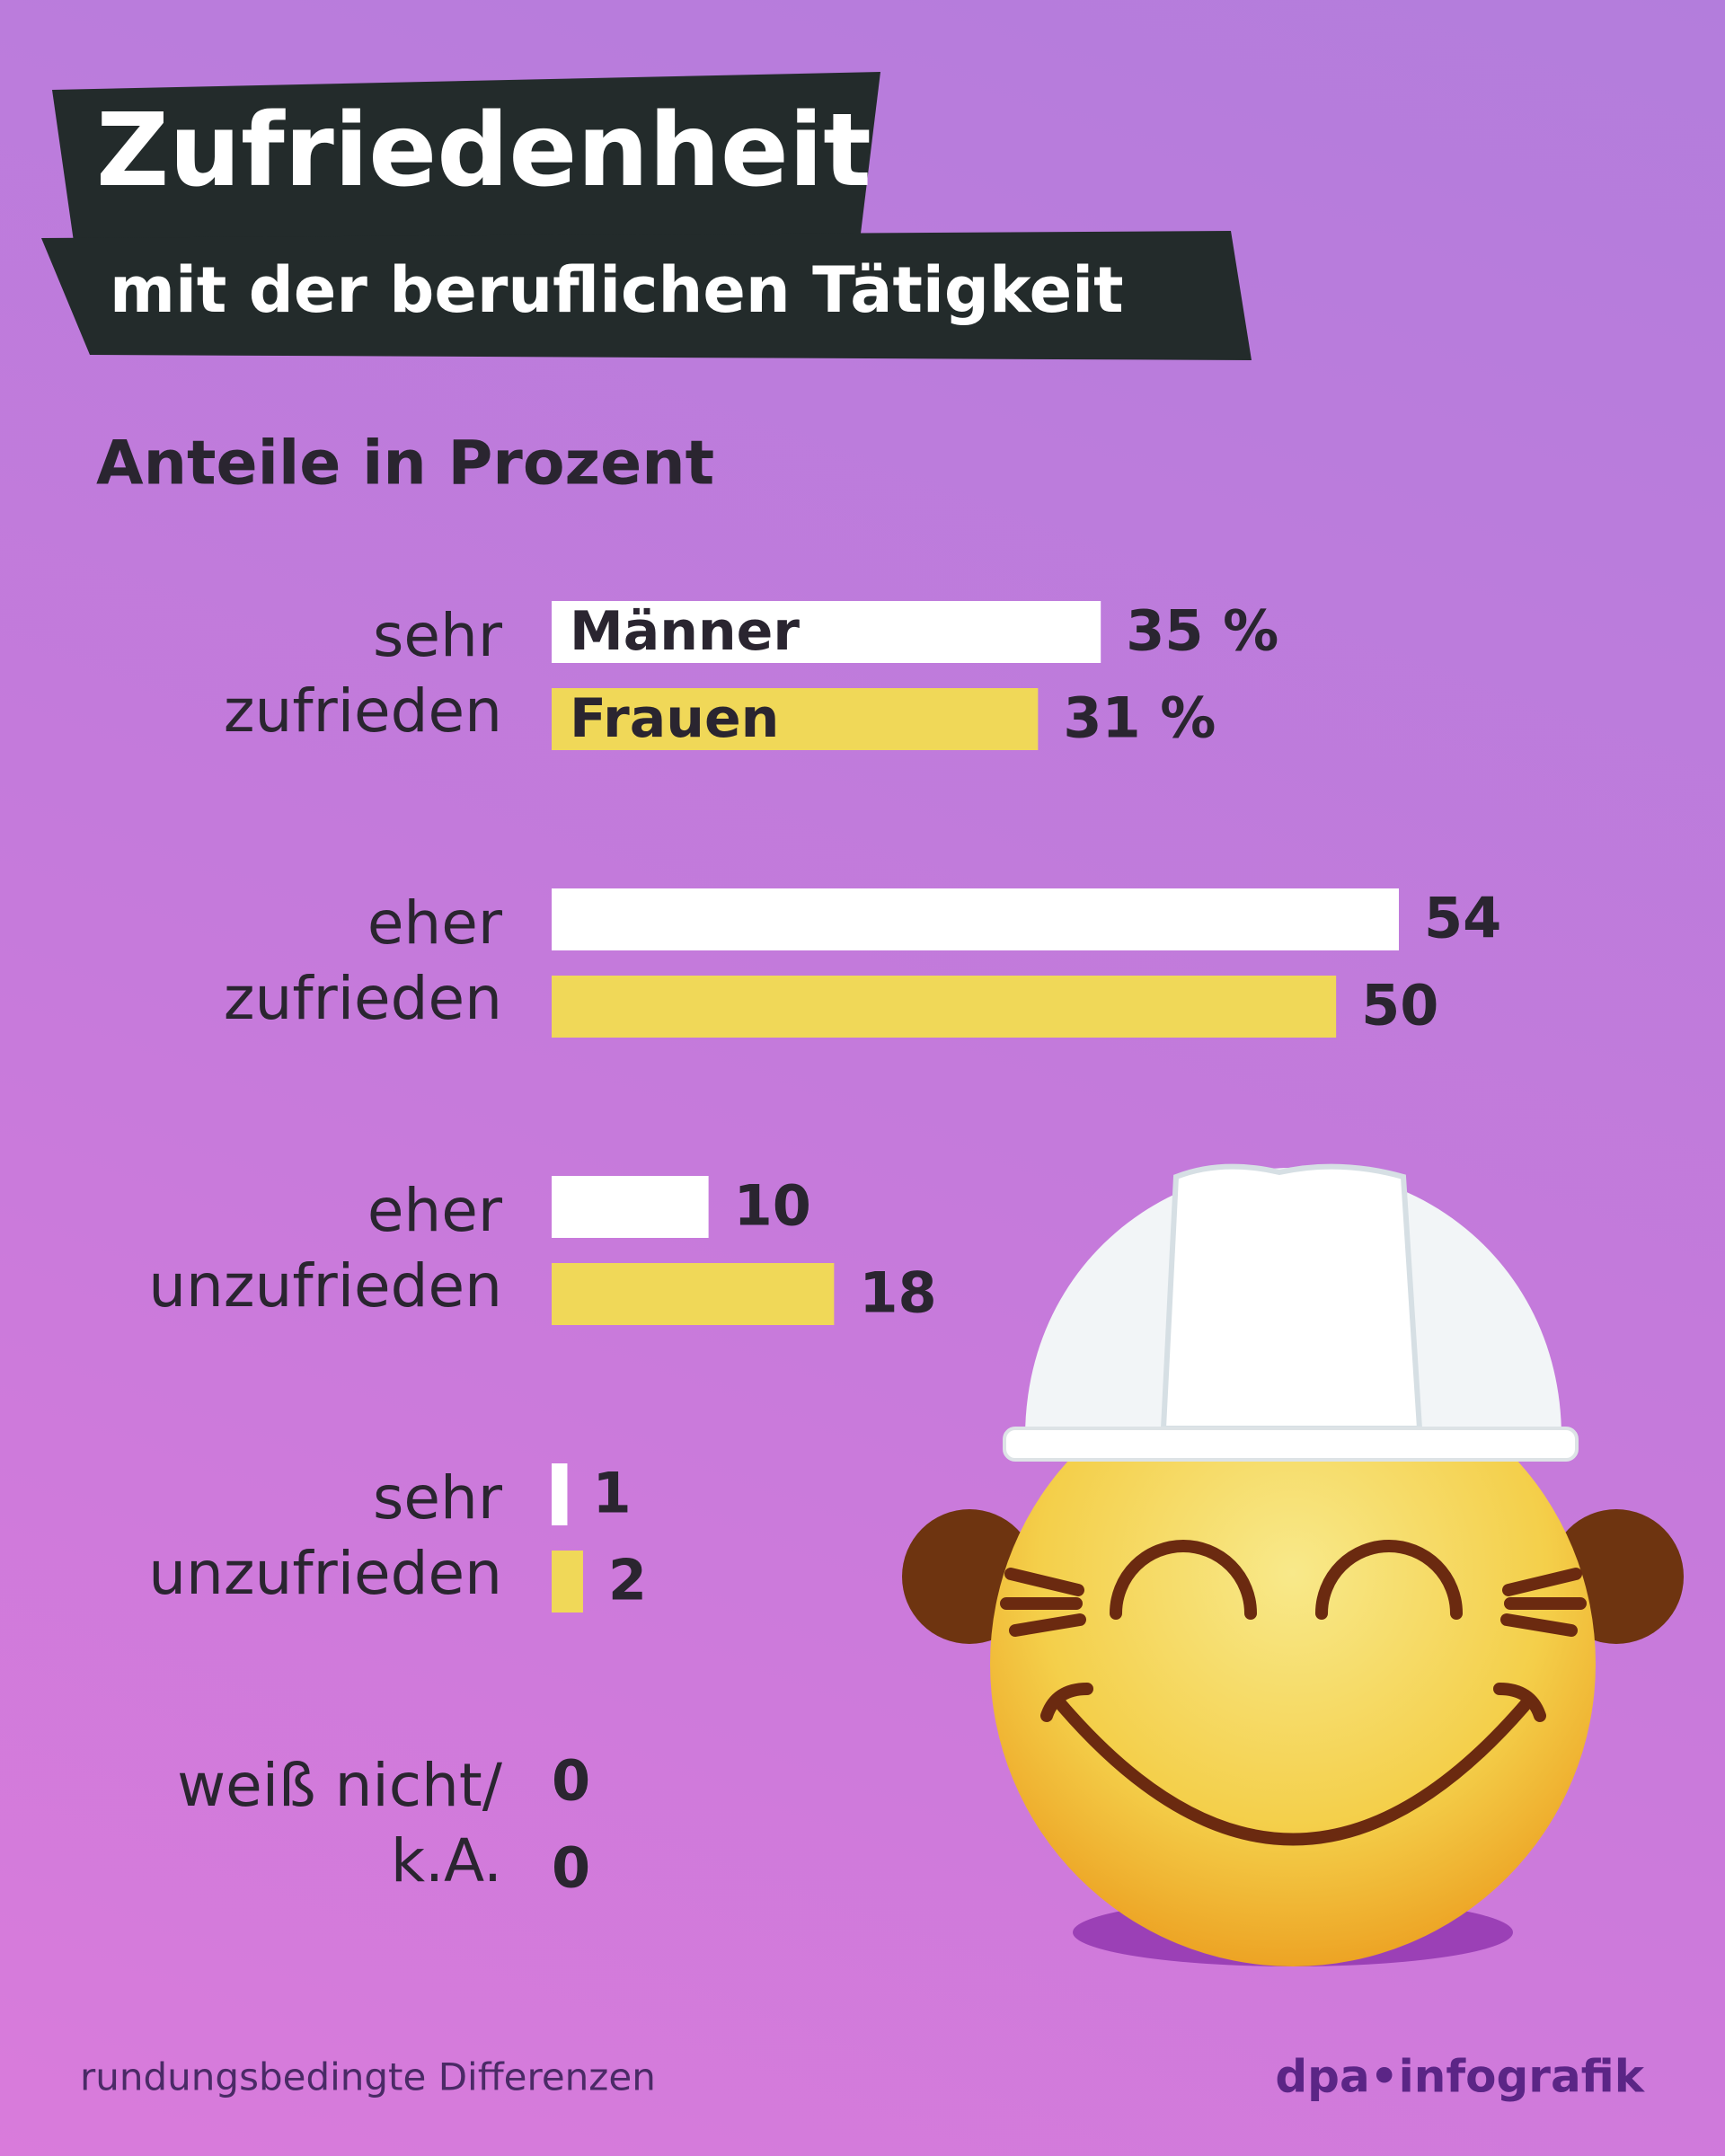 This screenshot has height=2156, width=1725. What do you see at coordinates (772, 1206) in the screenshot?
I see `value-label: 10` at bounding box center [772, 1206].